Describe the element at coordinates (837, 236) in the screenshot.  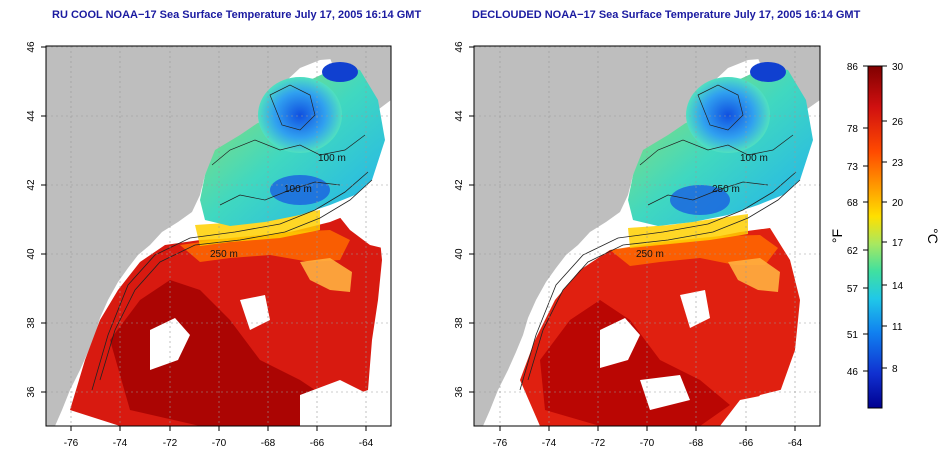
I see `fahrenheit-unit-label: °F` at that location.